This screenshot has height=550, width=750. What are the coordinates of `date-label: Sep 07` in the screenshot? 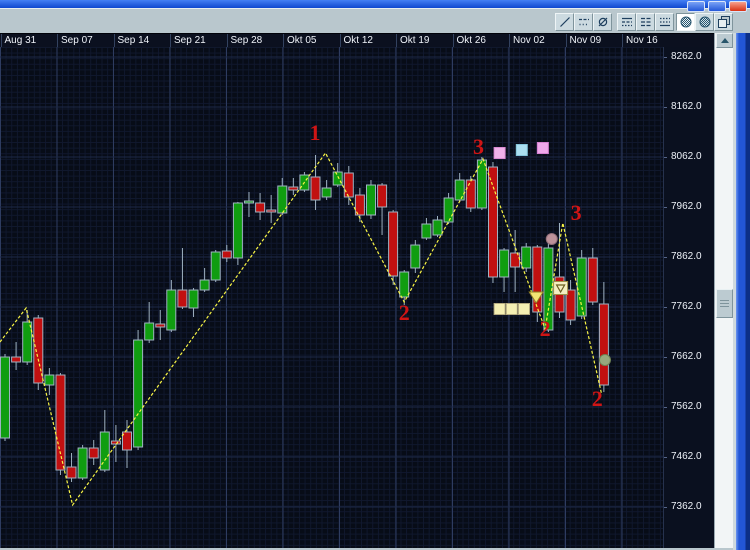 It's located at (77, 40).